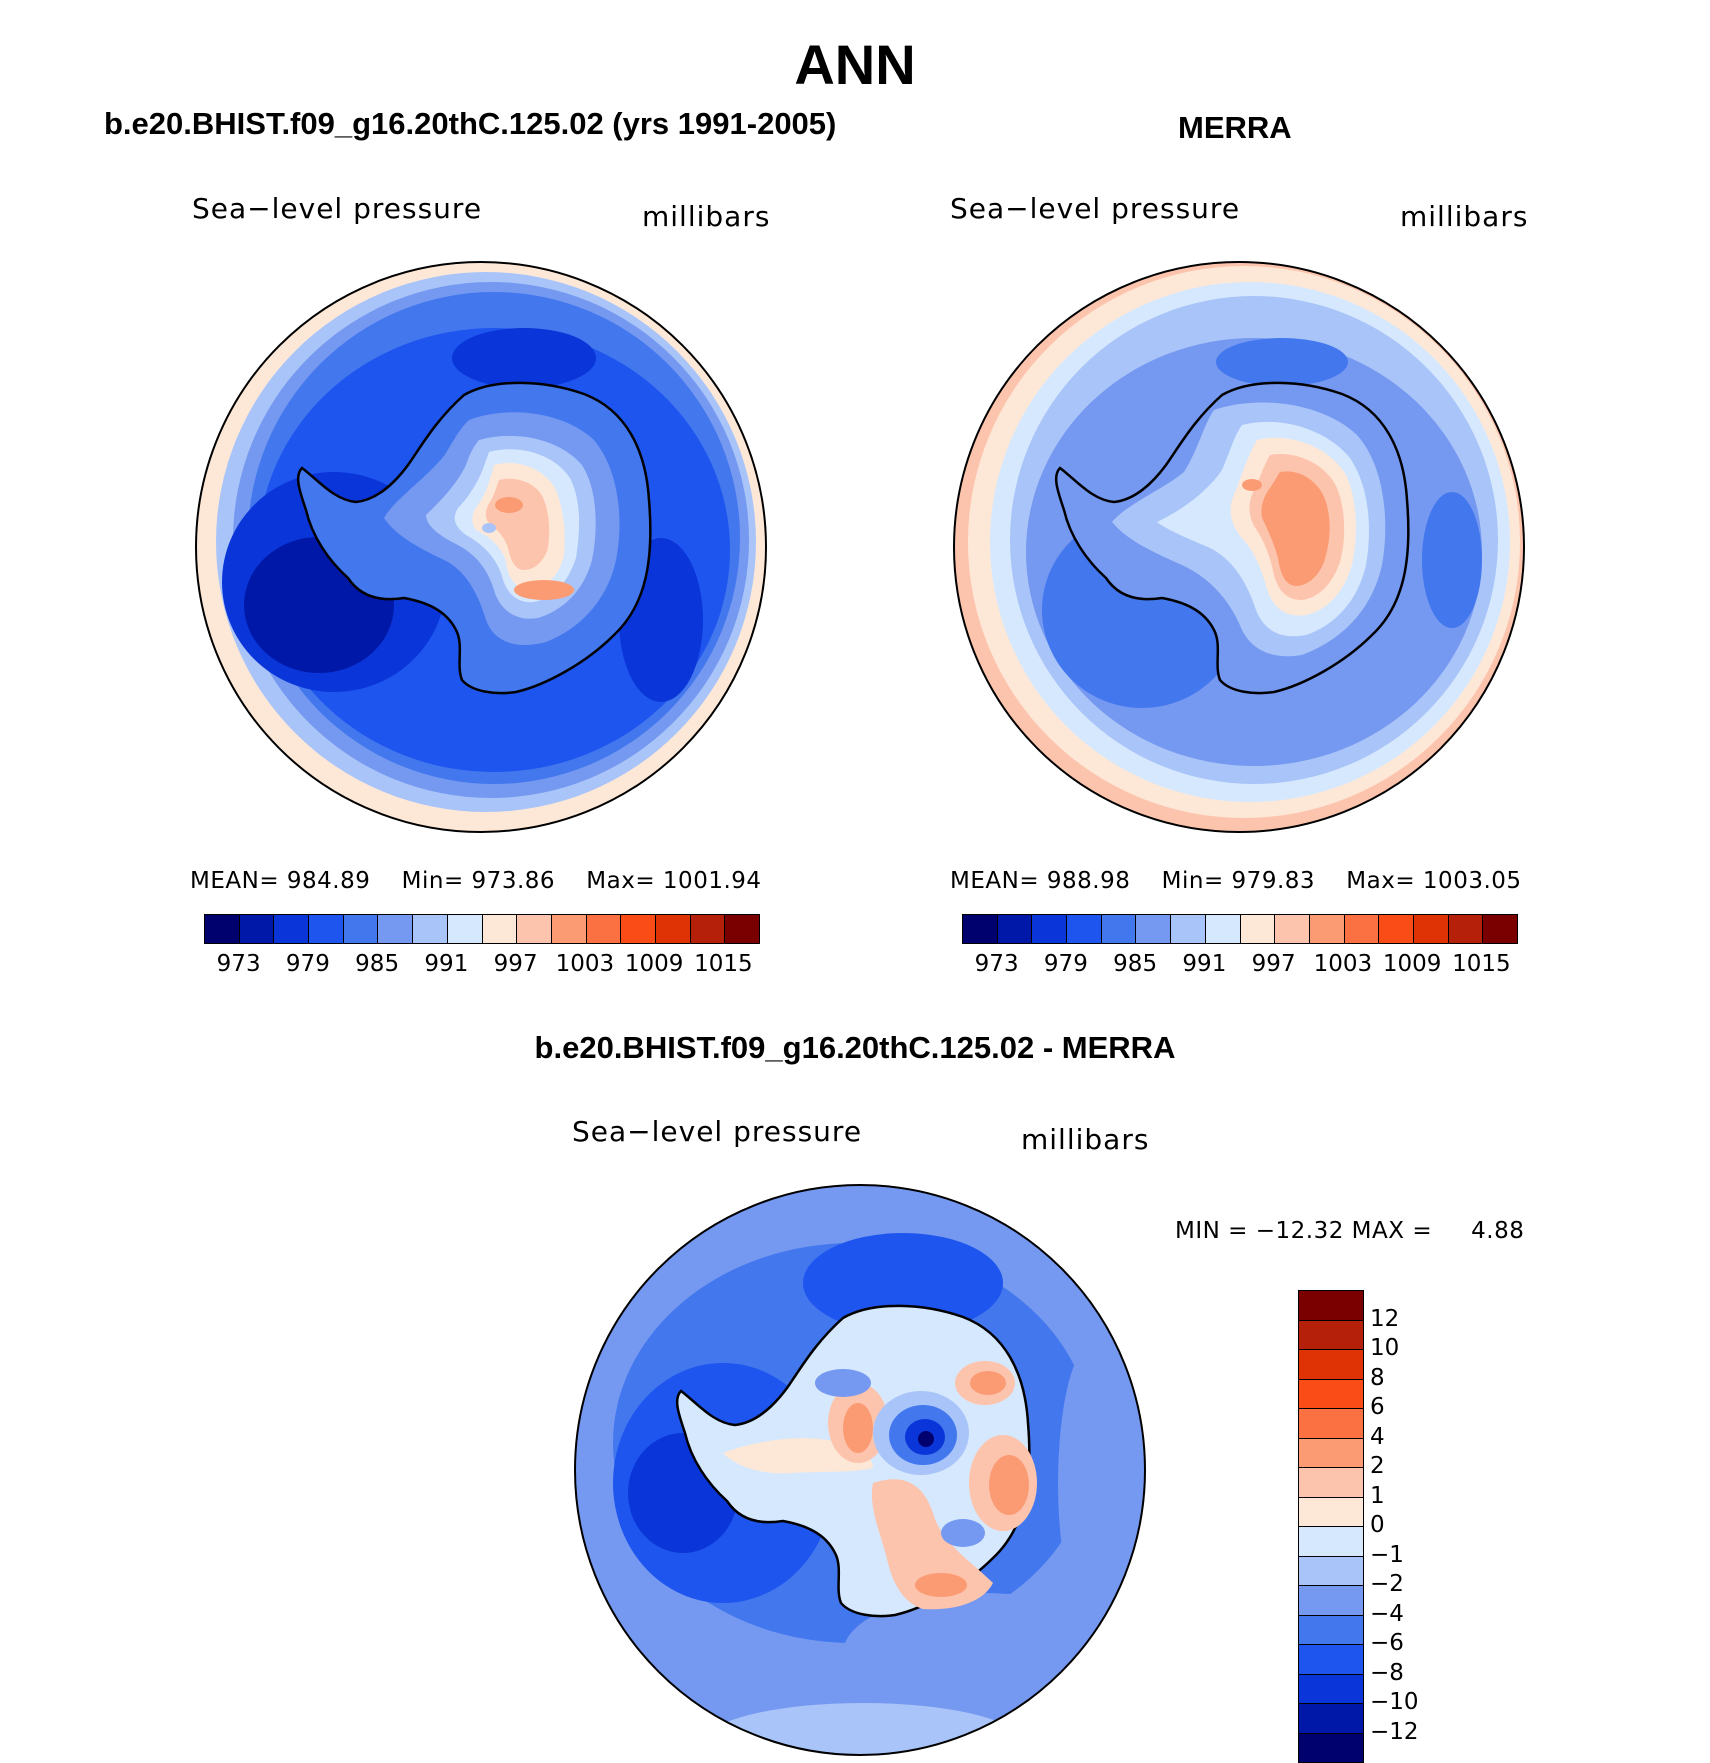 The image size is (1710, 1763). I want to click on model-stats: MEAN= 984.89 Min= 973.86 Max= 1001.94, so click(476, 881).